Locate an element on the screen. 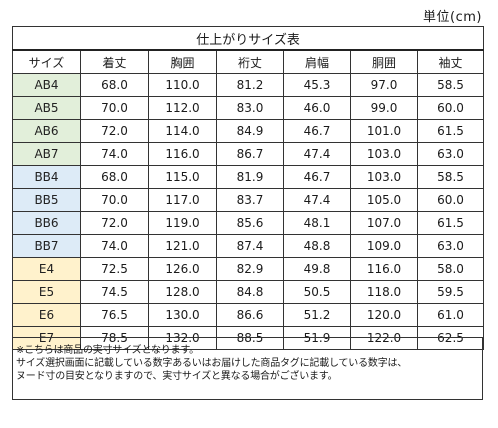  measurement-cell: 85.6 is located at coordinates (250, 223).